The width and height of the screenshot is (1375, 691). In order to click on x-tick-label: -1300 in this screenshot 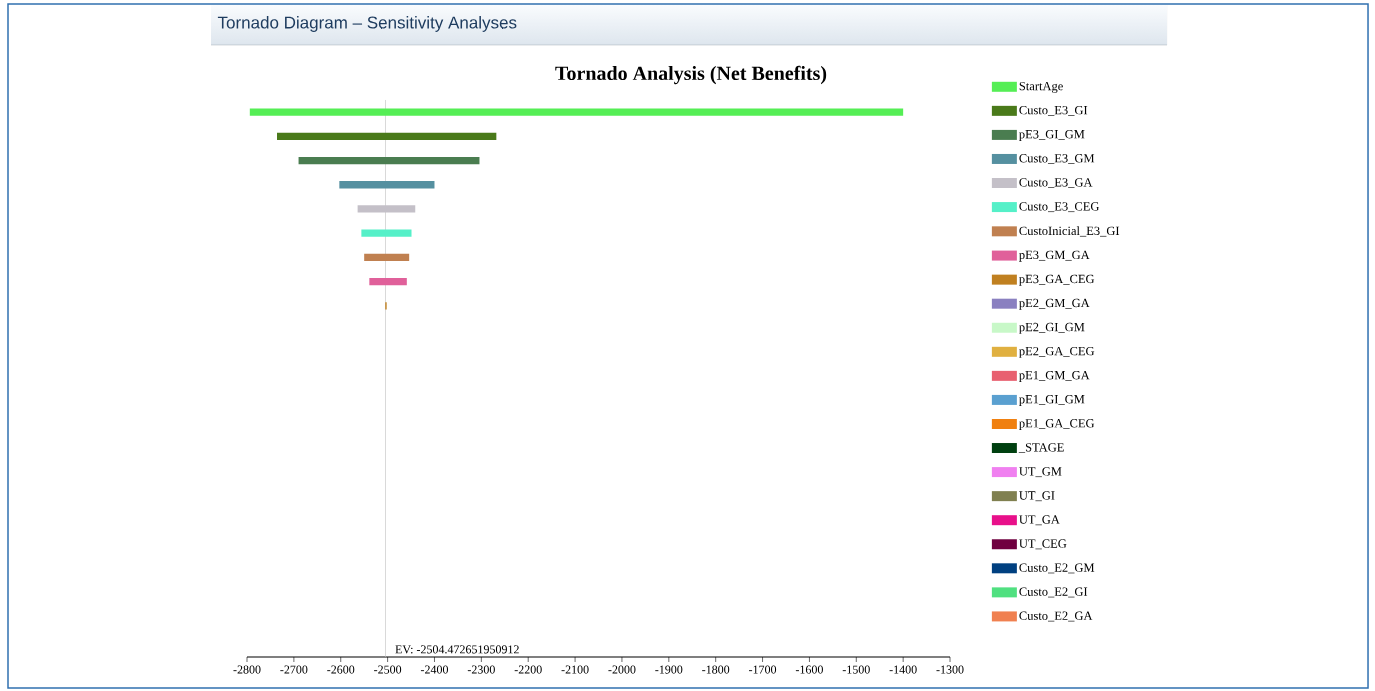, I will do `click(950, 669)`.